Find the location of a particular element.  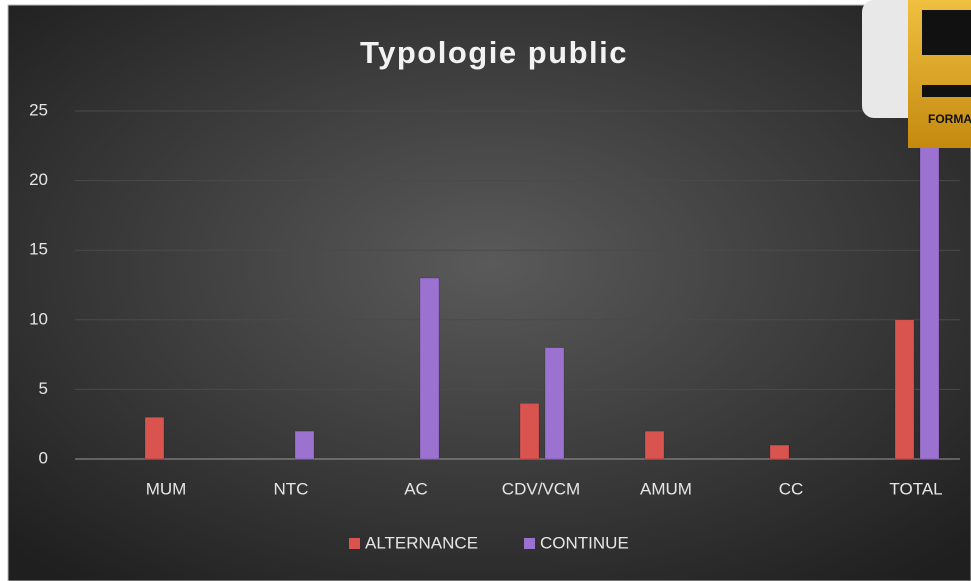

legend-label: ALTERNANCE is located at coordinates (421, 542).